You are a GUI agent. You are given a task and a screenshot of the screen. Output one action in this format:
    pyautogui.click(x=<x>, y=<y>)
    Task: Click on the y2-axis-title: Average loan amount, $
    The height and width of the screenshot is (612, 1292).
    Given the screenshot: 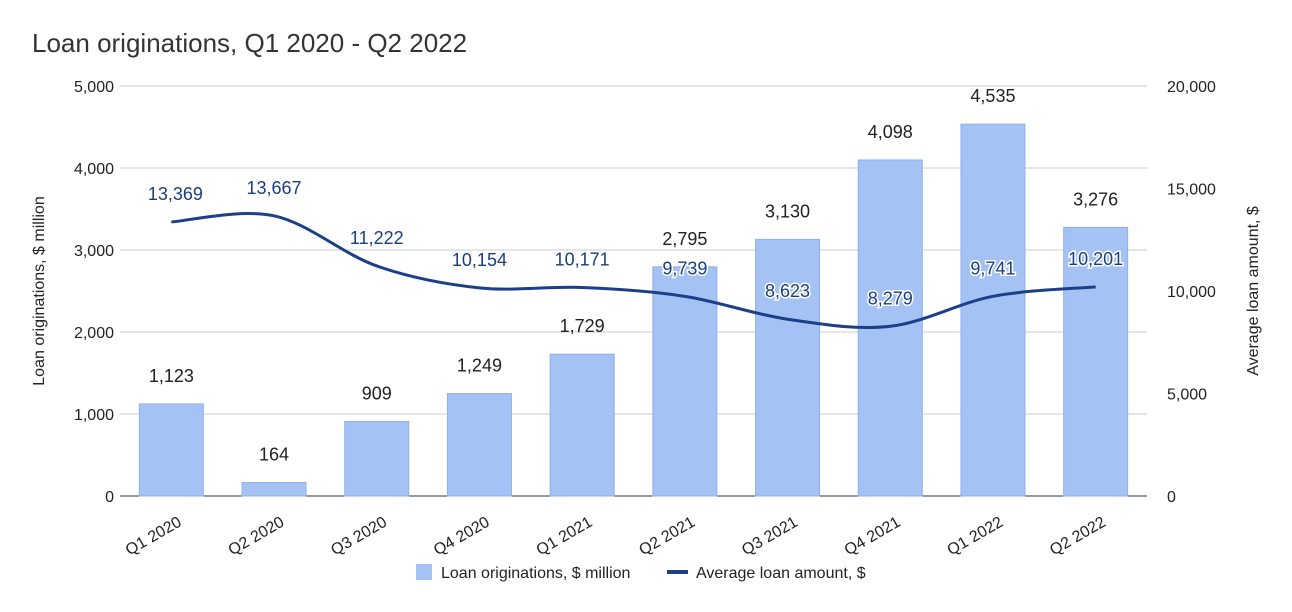 What is the action you would take?
    pyautogui.click(x=1253, y=291)
    